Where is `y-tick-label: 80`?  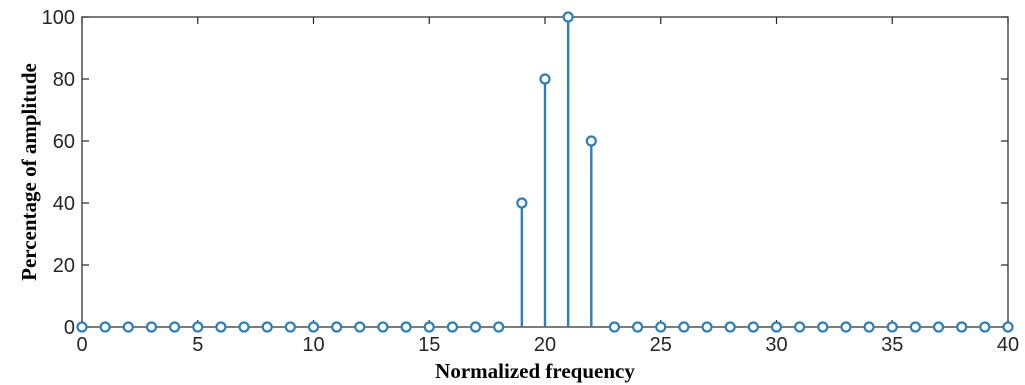
y-tick-label: 80 is located at coordinates (64, 80).